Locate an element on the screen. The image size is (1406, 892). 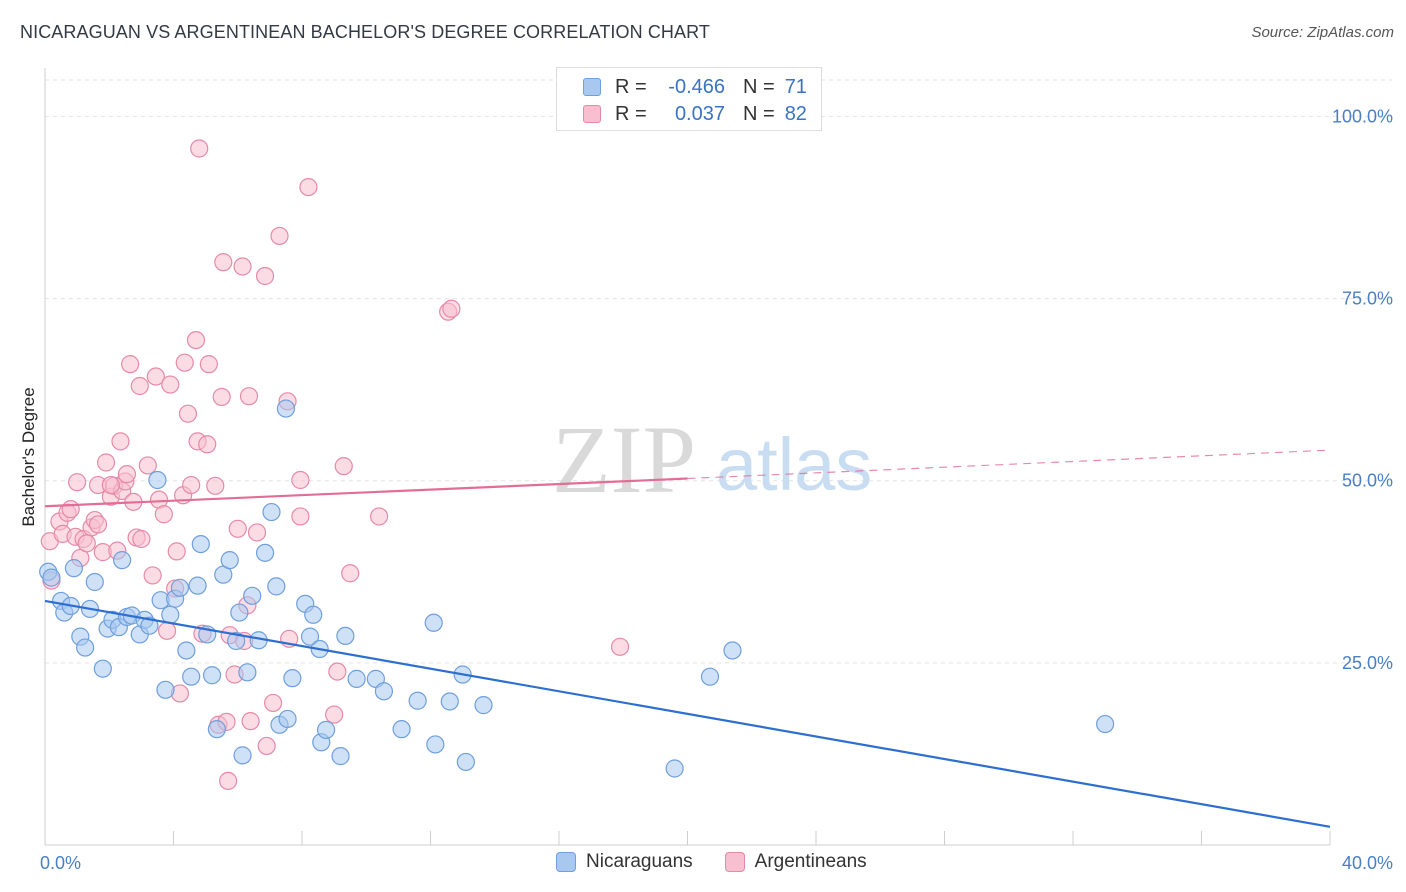
y-tick-label: 100.0% is located at coordinates (1362, 116).